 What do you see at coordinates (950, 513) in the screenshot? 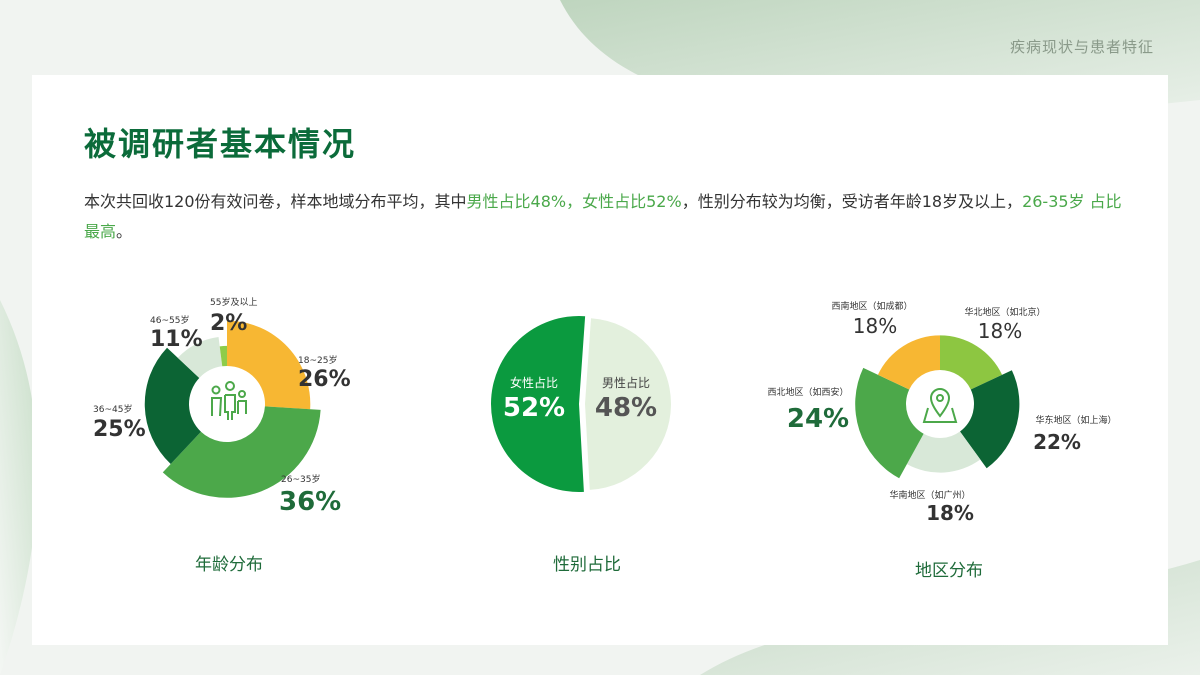
I see `region-value-south: 18%` at bounding box center [950, 513].